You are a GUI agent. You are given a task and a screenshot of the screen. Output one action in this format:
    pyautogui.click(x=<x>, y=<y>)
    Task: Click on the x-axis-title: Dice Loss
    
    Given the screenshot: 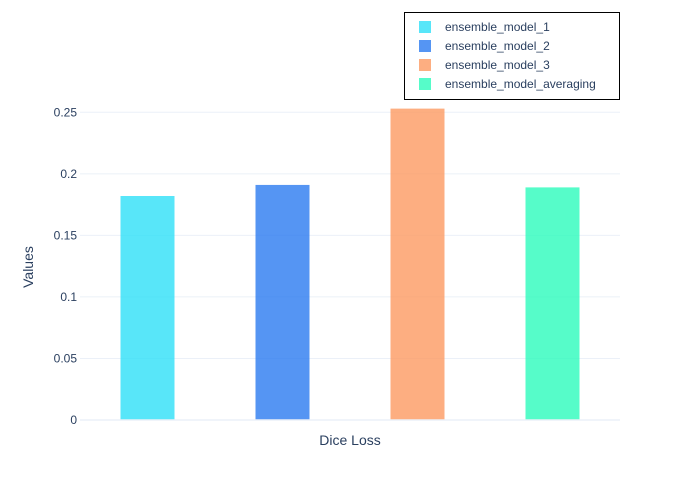 What is the action you would take?
    pyautogui.click(x=349, y=440)
    